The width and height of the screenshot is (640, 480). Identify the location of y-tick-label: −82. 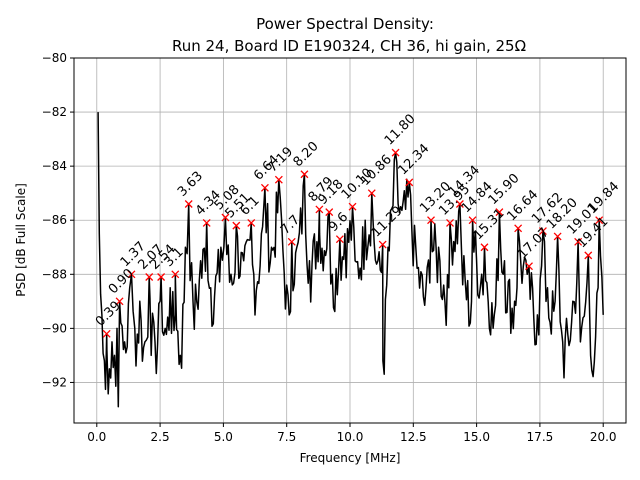
(54, 112).